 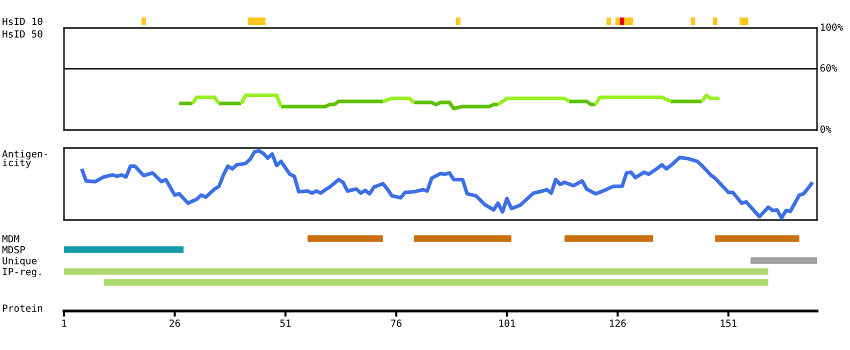 What do you see at coordinates (22, 34) in the screenshot?
I see `y-tick-label: HsID 50` at bounding box center [22, 34].